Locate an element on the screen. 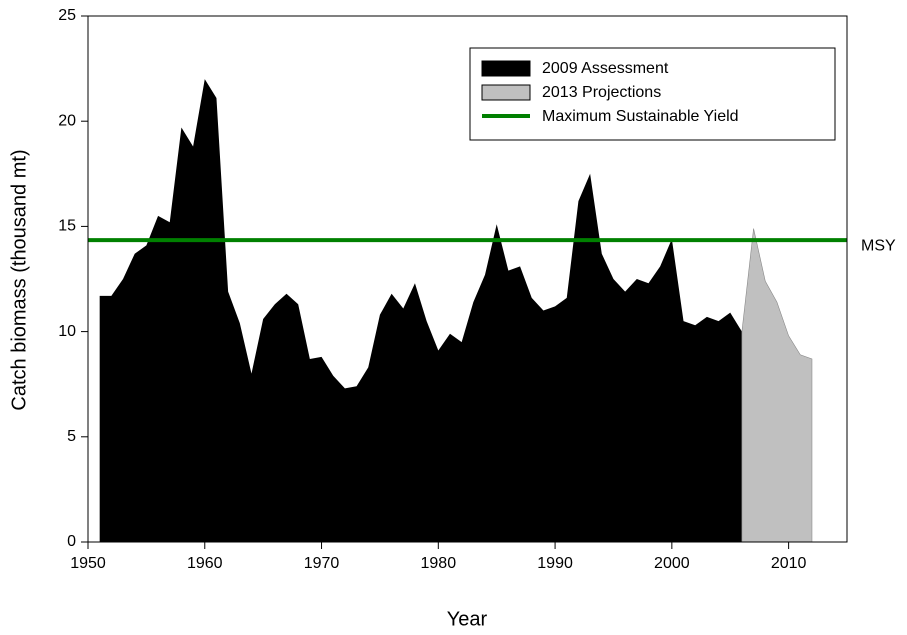  x-tick-label: 2000 is located at coordinates (672, 563).